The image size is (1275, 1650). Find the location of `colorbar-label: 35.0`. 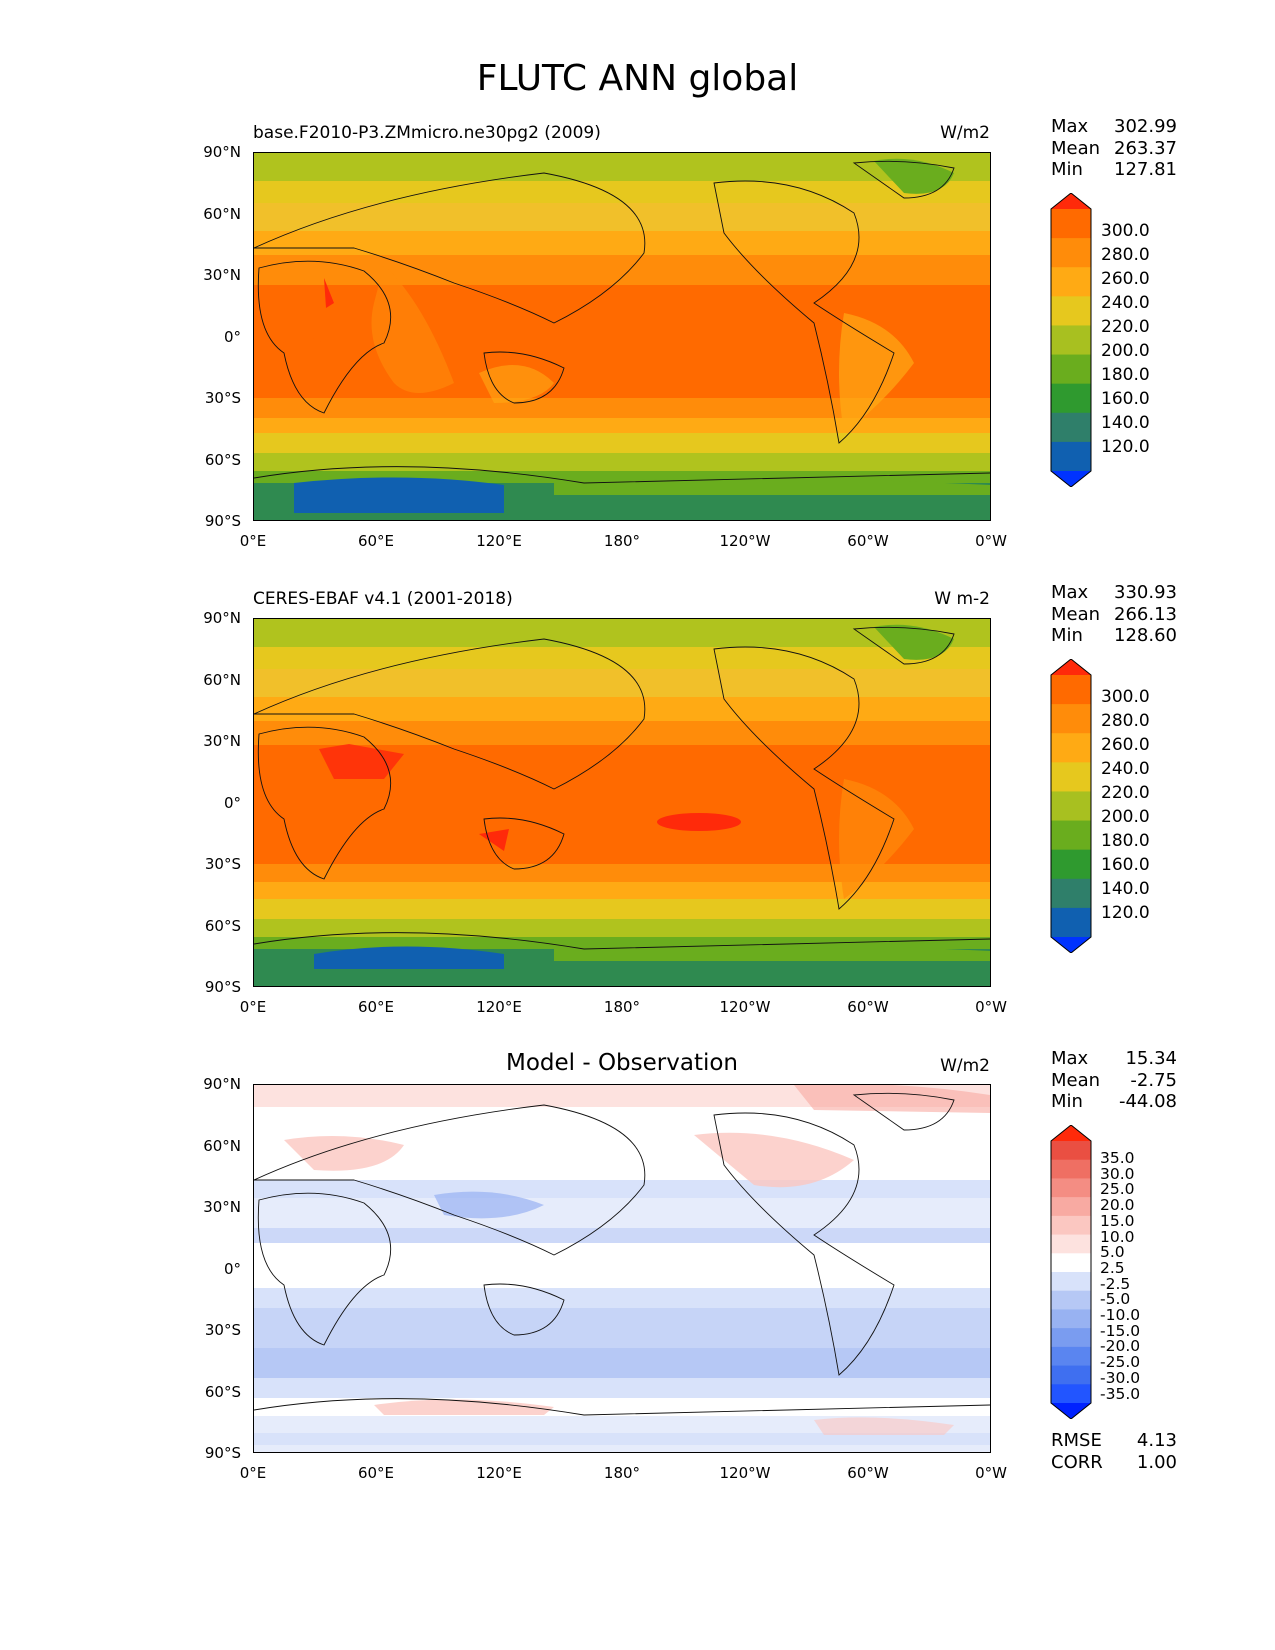

colorbar-label: 35.0 is located at coordinates (1117, 1158).